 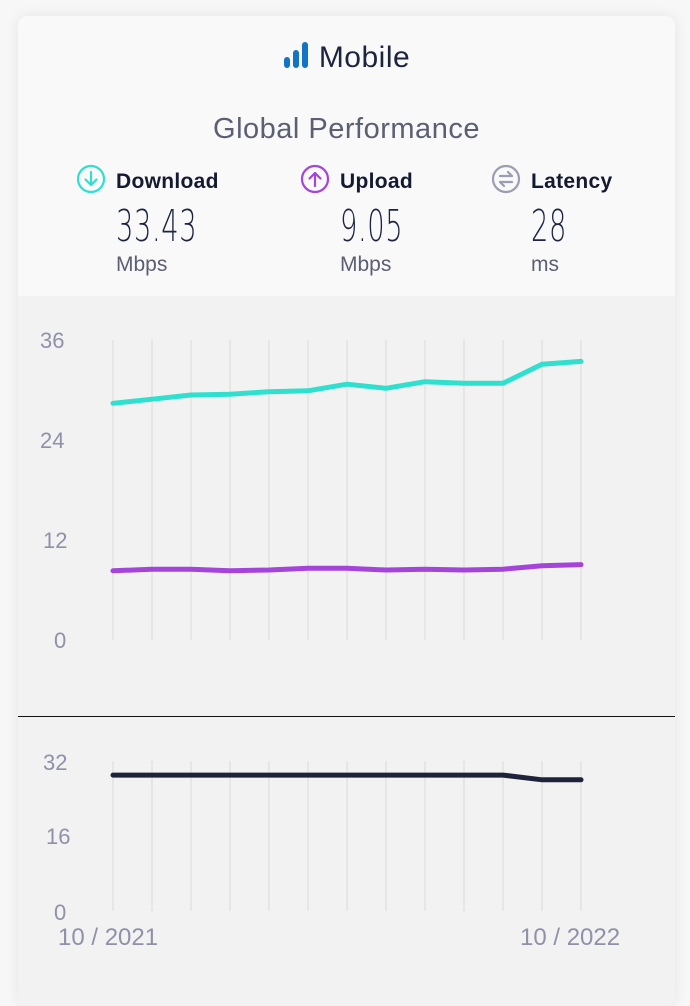 What do you see at coordinates (346, 716) in the screenshot?
I see `chart-divider` at bounding box center [346, 716].